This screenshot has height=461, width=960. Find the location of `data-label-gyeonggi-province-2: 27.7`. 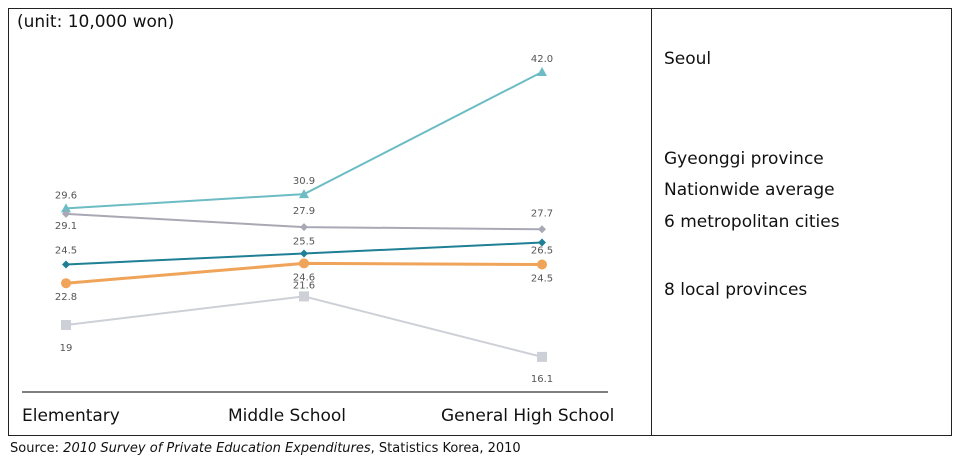

data-label-gyeonggi-province-2: 27.7 is located at coordinates (542, 213).